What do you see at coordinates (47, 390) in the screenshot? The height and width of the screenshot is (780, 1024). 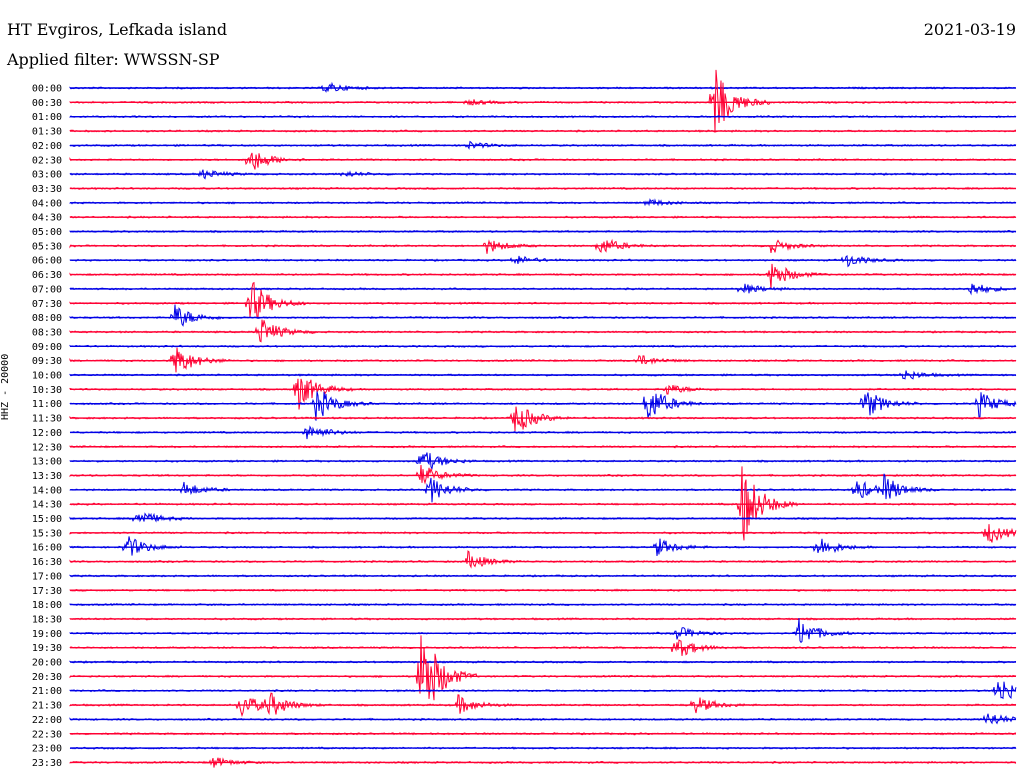 I see `time-label: 10:30` at bounding box center [47, 390].